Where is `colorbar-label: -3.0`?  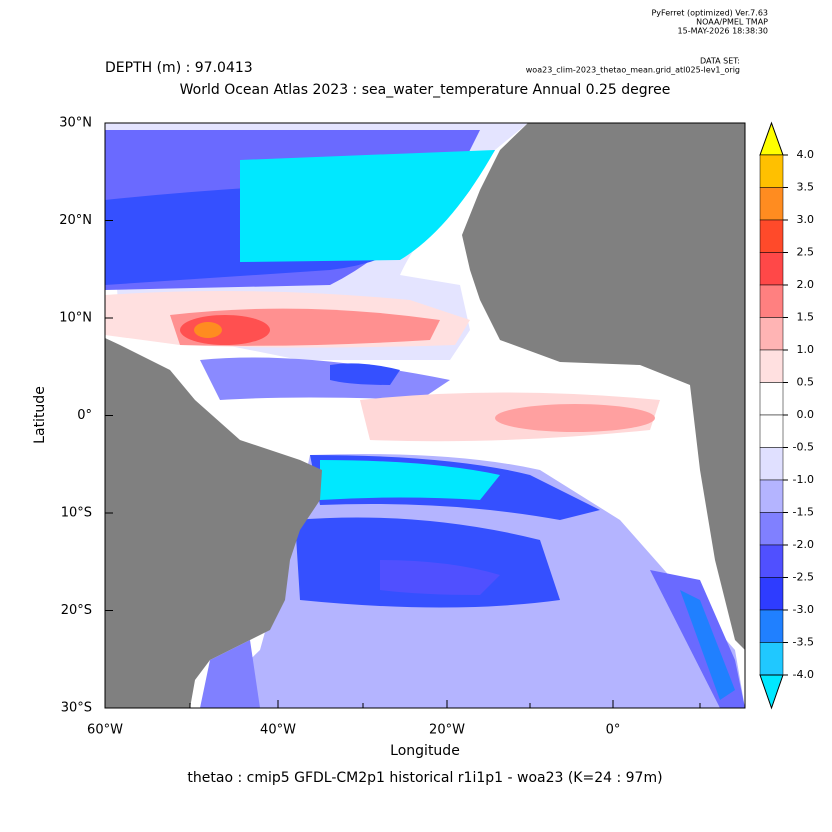
colorbar-label: -3.0 is located at coordinates (803, 609).